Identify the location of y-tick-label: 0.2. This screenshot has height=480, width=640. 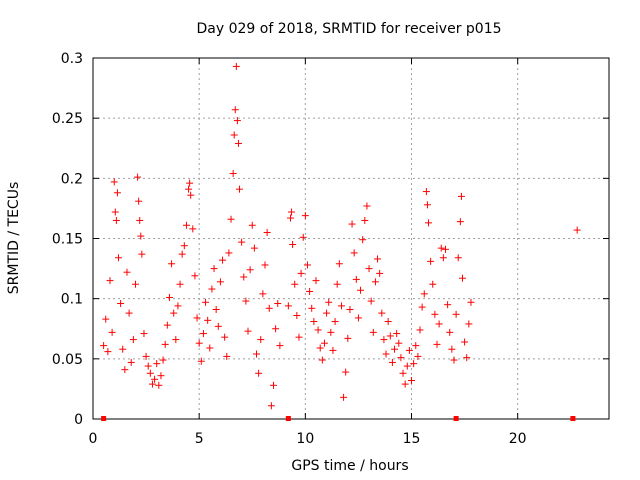
(72, 179).